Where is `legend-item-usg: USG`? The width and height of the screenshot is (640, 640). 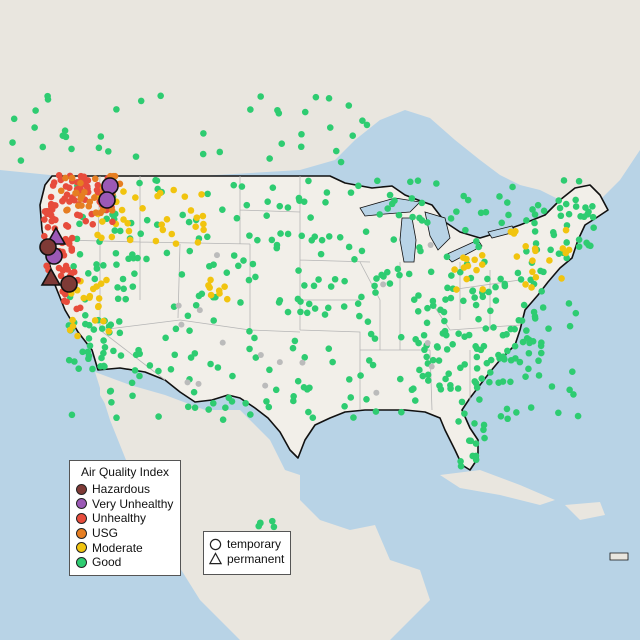 legend-item-usg: USG is located at coordinates (125, 533).